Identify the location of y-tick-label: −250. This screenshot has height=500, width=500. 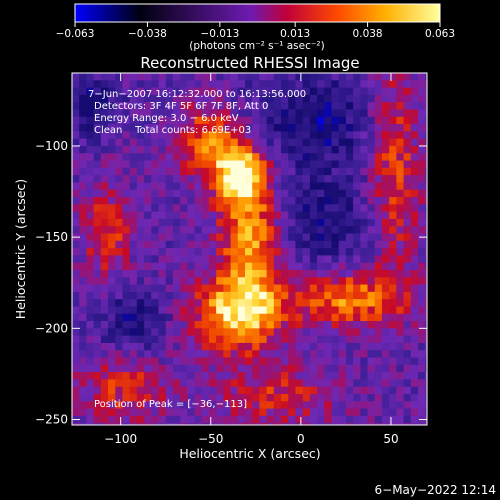
(51, 420).